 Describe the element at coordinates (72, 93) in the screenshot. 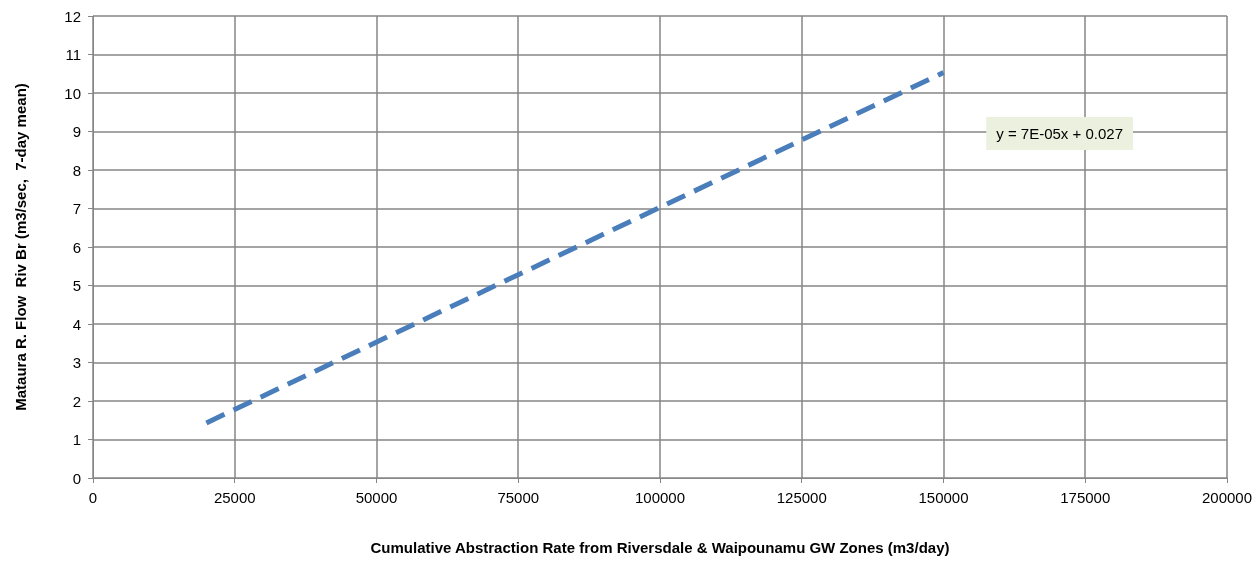

I see `y-tick-label: 10` at that location.